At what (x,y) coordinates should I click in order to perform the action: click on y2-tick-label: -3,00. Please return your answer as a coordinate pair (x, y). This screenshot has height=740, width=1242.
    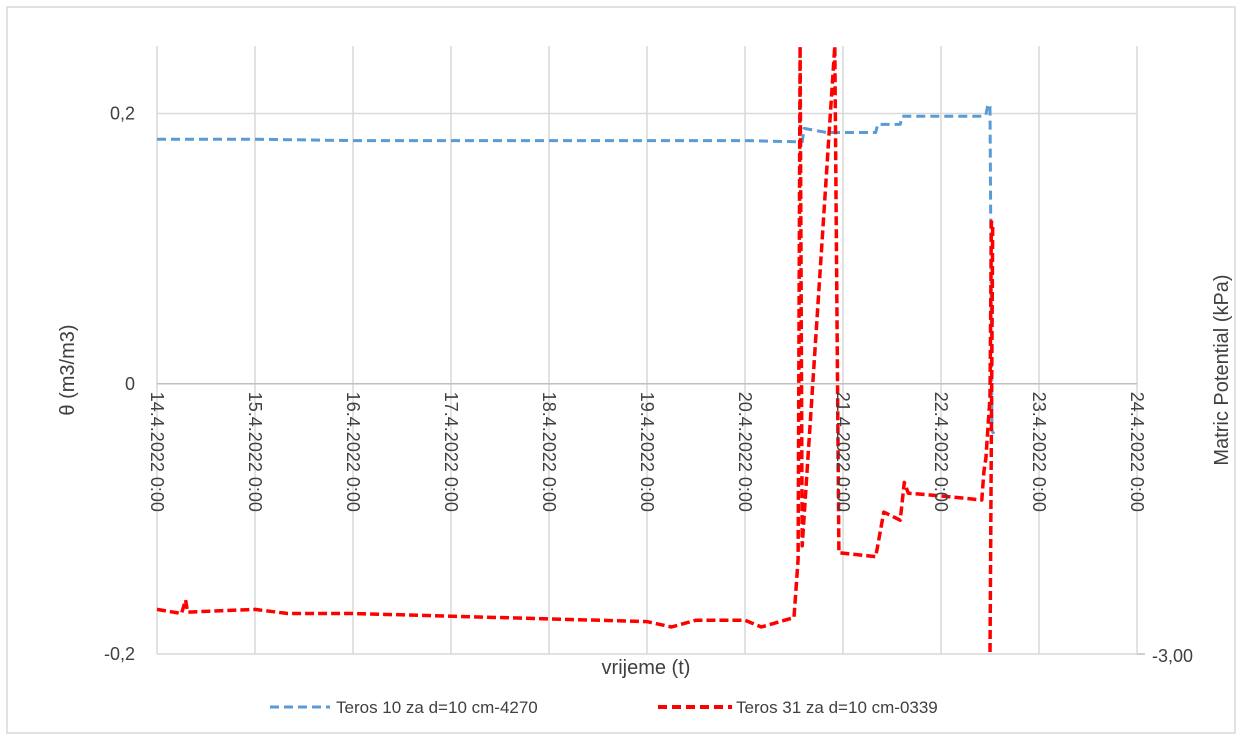
    Looking at the image, I should click on (1172, 656).